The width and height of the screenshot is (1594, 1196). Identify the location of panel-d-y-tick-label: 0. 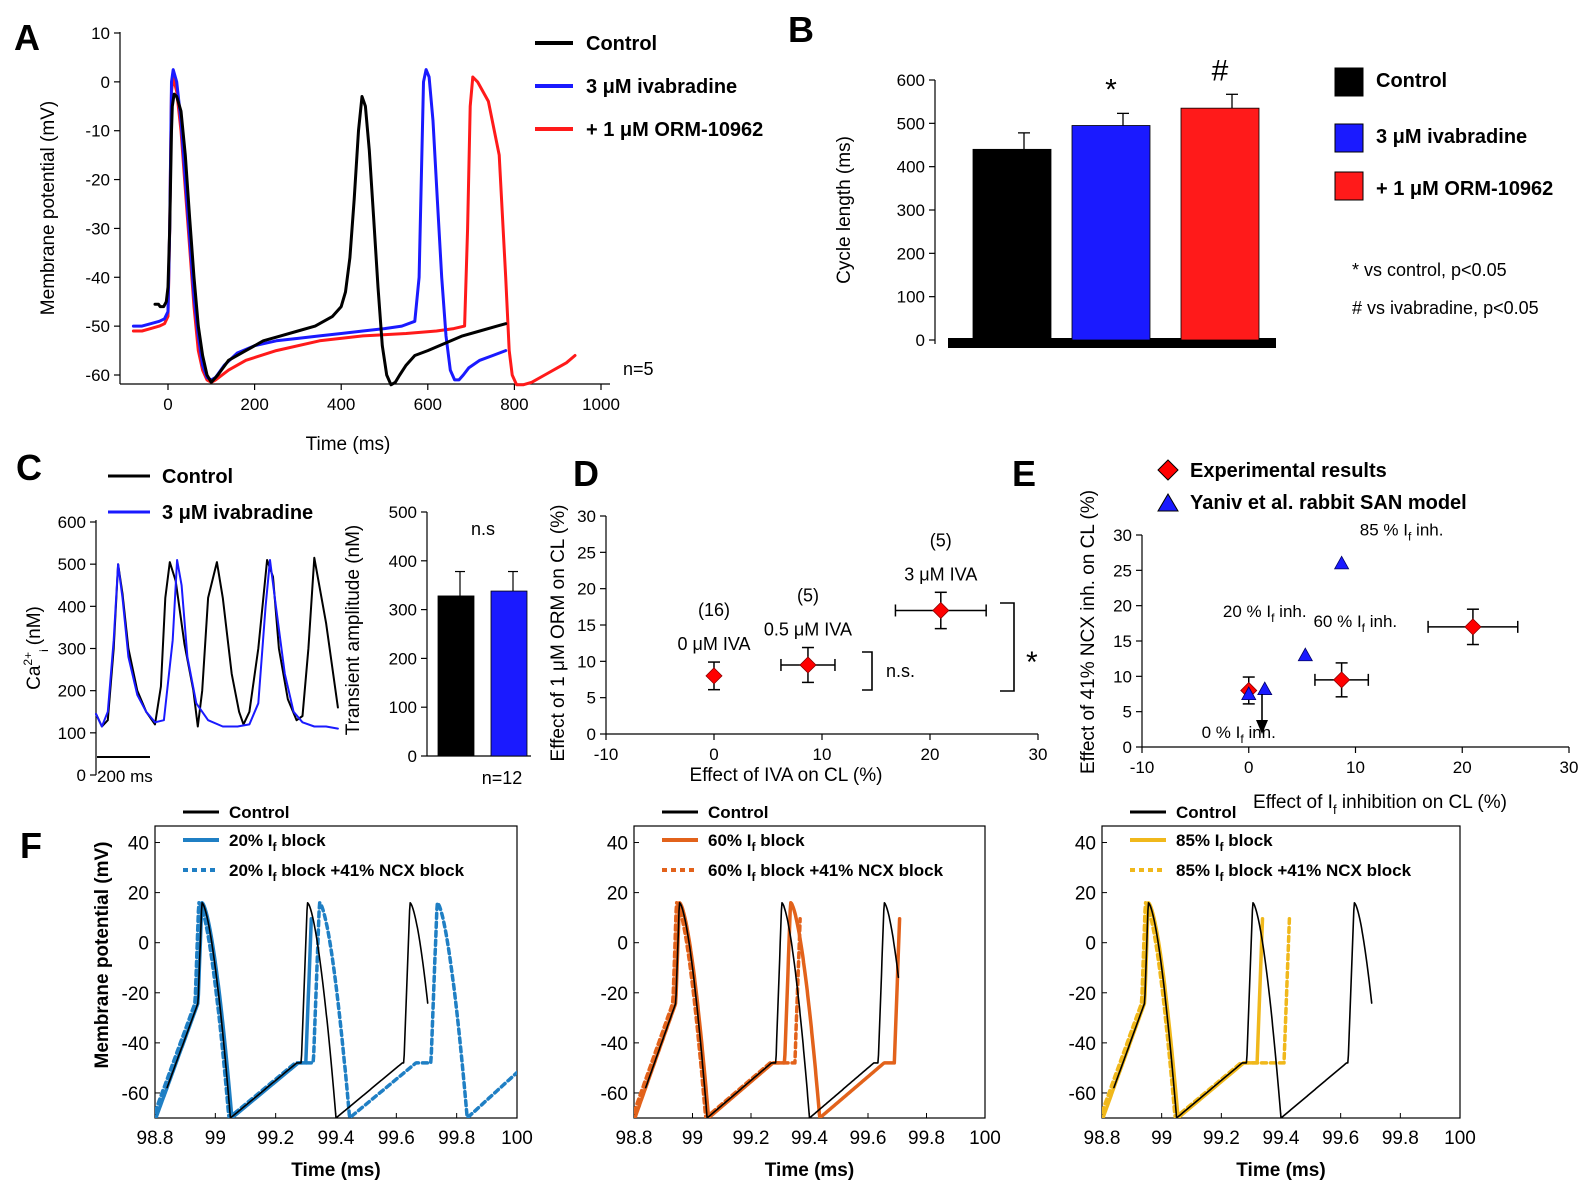
(591, 734).